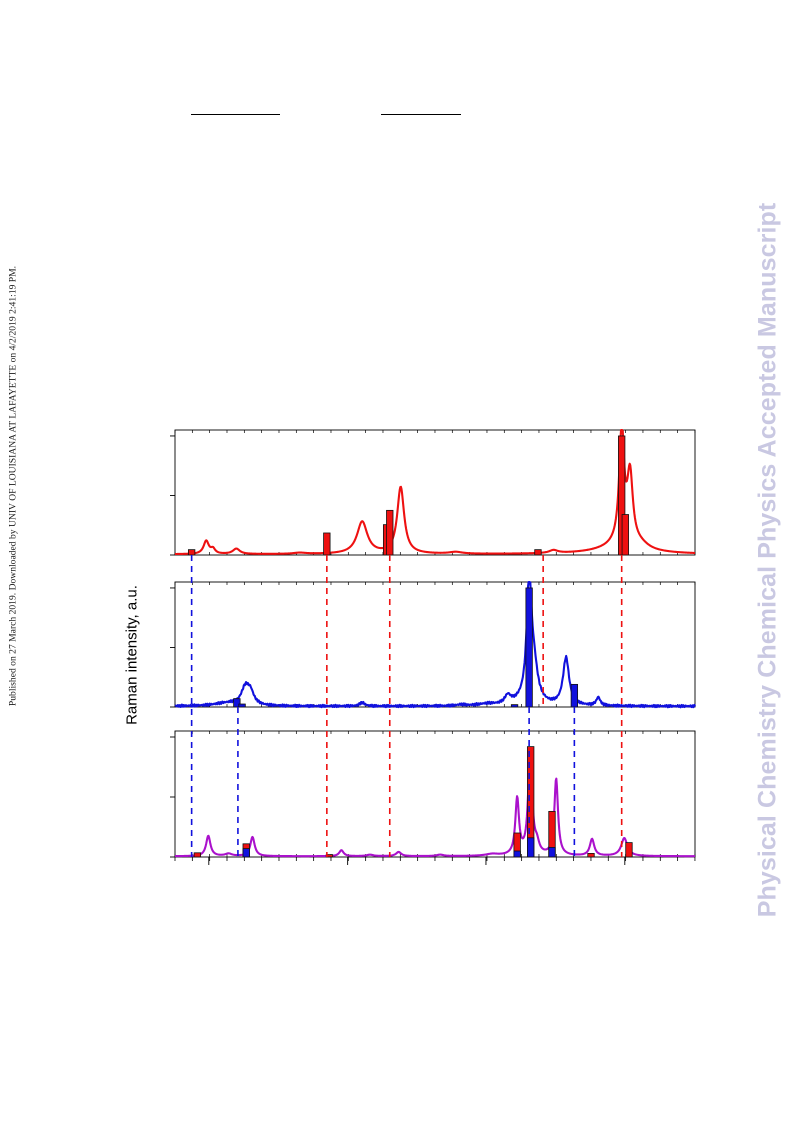 This screenshot has width=793, height=1121. What do you see at coordinates (421, 114) in the screenshot?
I see `header-rule-right` at bounding box center [421, 114].